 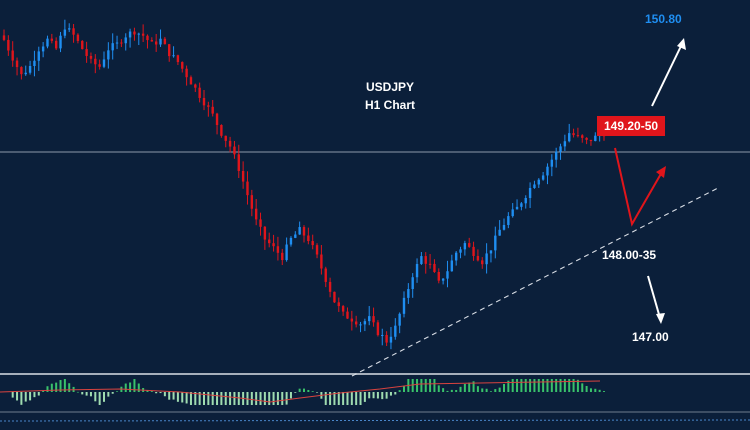 What do you see at coordinates (629, 255) in the screenshot?
I see `support-zone-label: 148.00-35` at bounding box center [629, 255].